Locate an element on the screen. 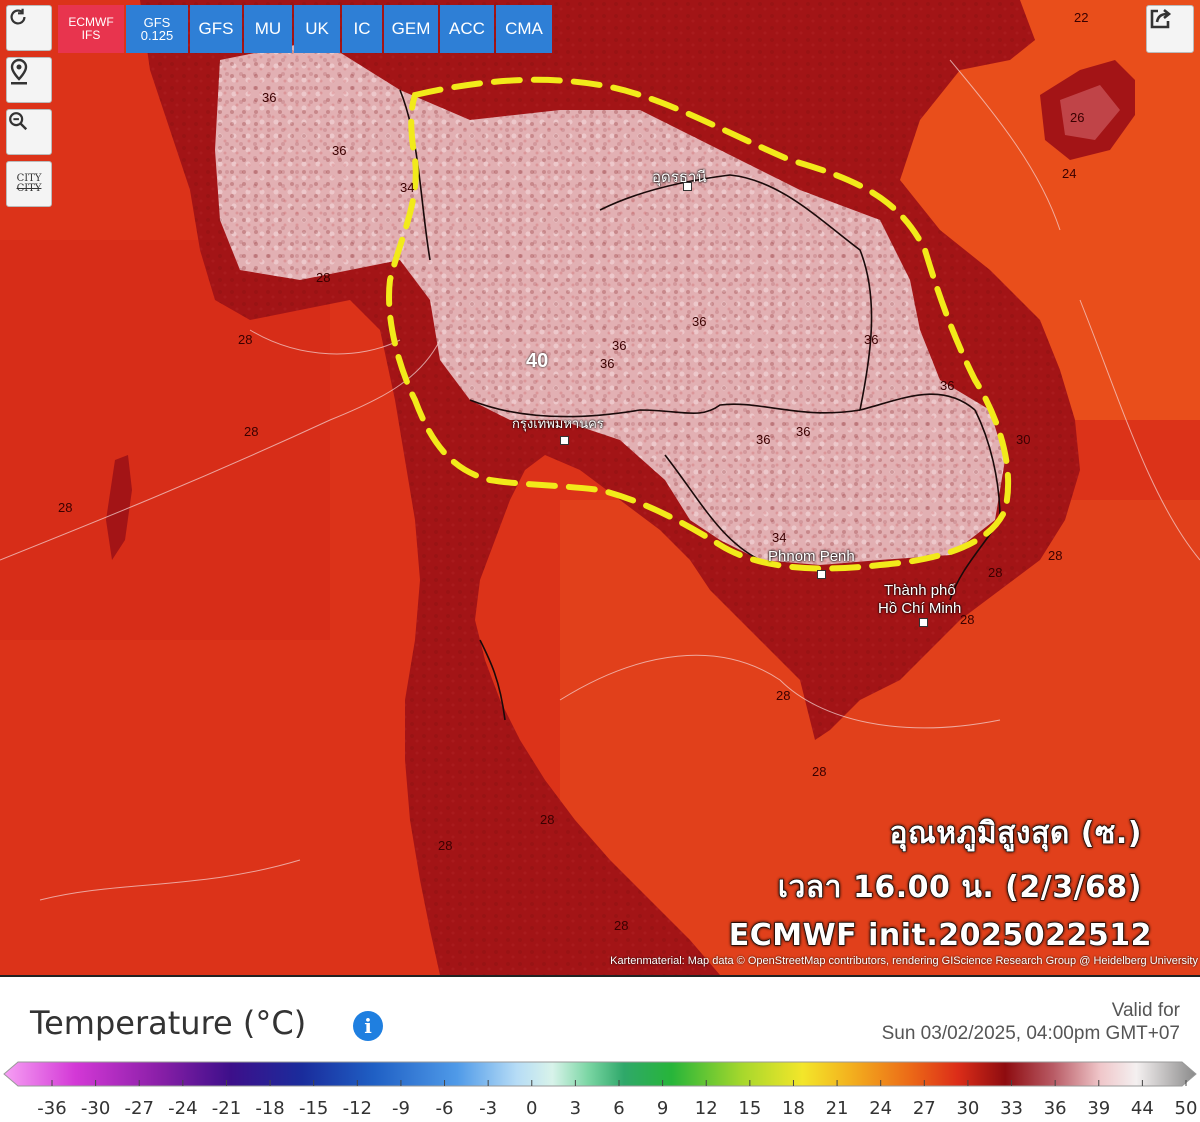  model-line: ECMWF is located at coordinates (91, 22).